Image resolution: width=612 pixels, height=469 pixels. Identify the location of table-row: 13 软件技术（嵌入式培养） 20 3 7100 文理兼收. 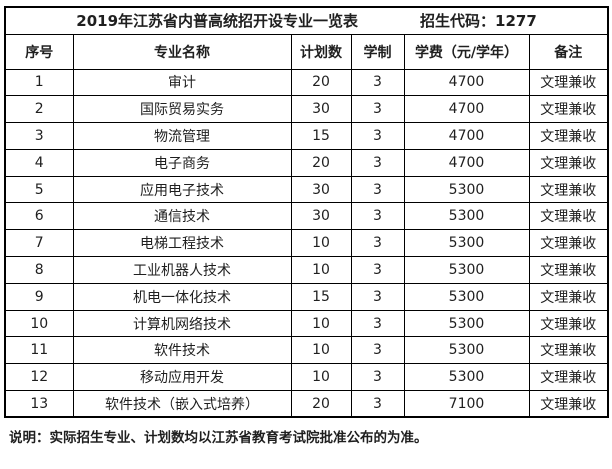
(306, 404).